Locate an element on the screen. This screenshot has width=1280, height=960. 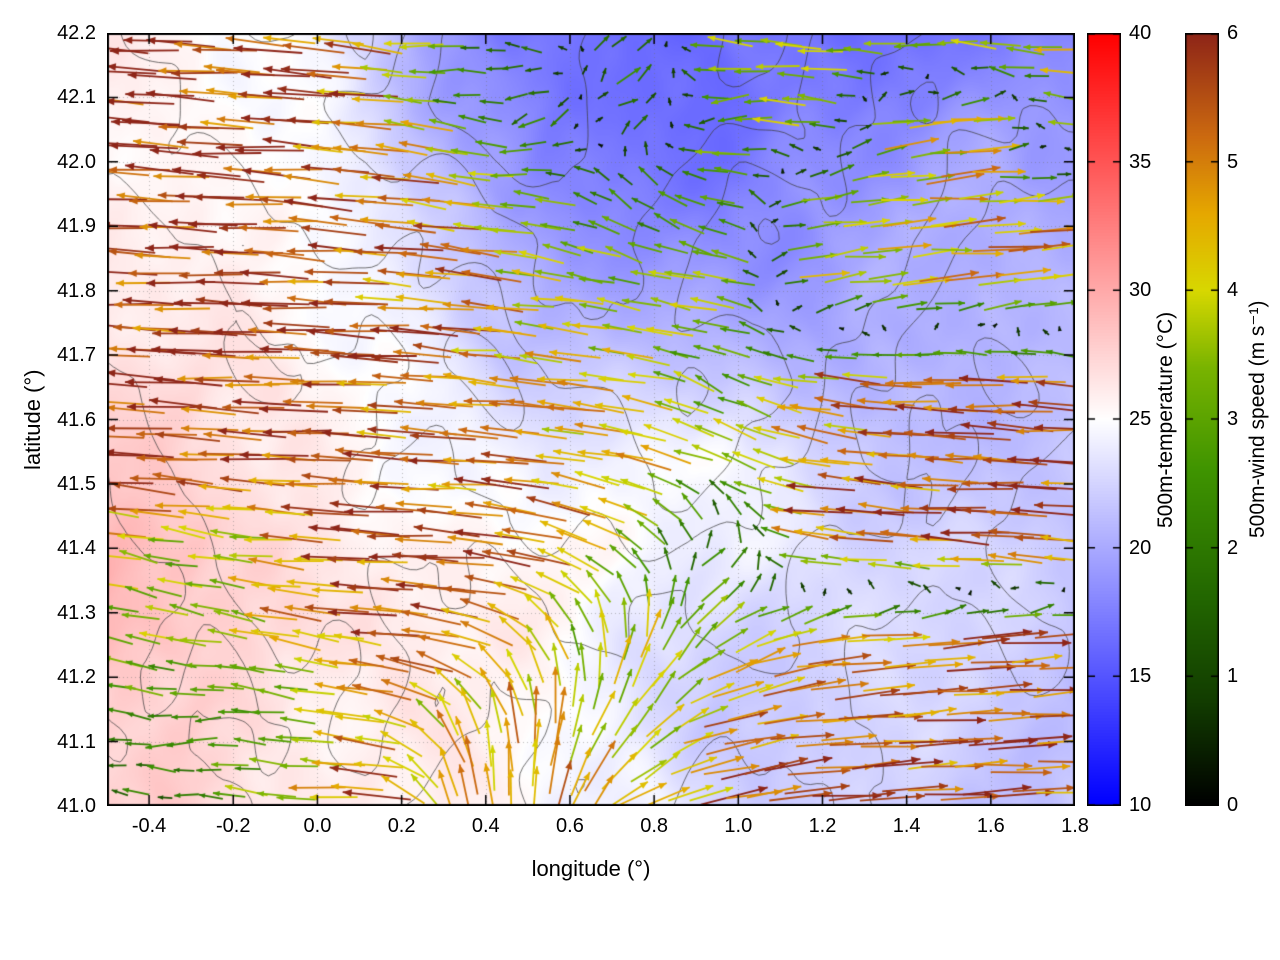
y-tick-label: 41.8 is located at coordinates (76, 290).